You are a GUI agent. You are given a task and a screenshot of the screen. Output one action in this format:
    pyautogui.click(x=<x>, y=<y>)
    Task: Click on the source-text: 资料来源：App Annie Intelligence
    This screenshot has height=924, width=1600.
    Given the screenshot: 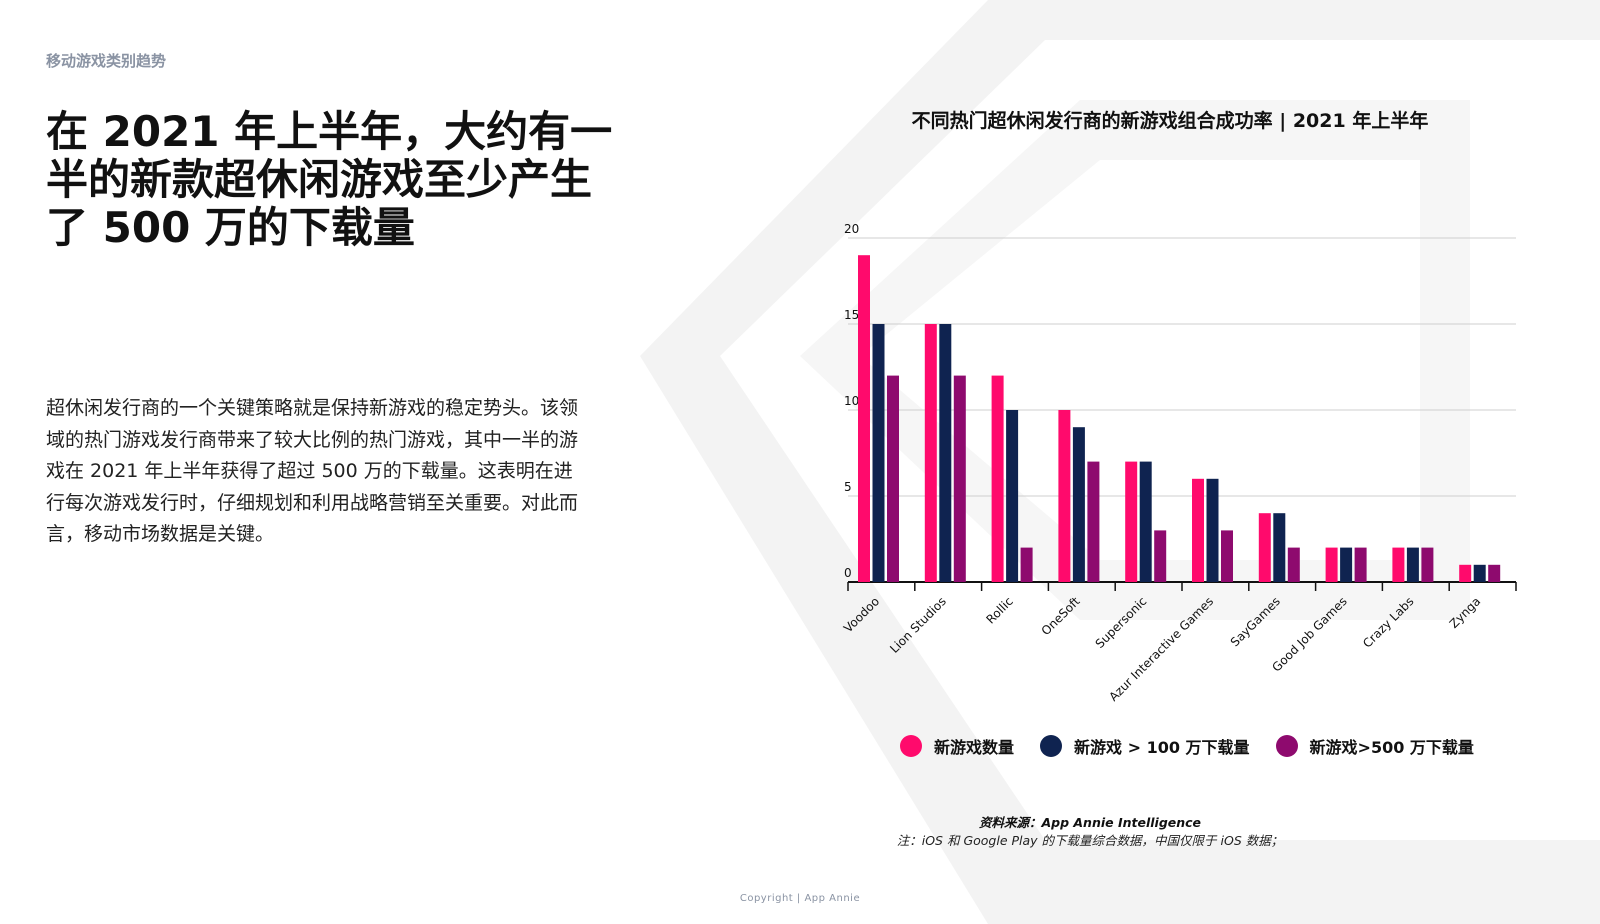 What is the action you would take?
    pyautogui.click(x=1090, y=822)
    